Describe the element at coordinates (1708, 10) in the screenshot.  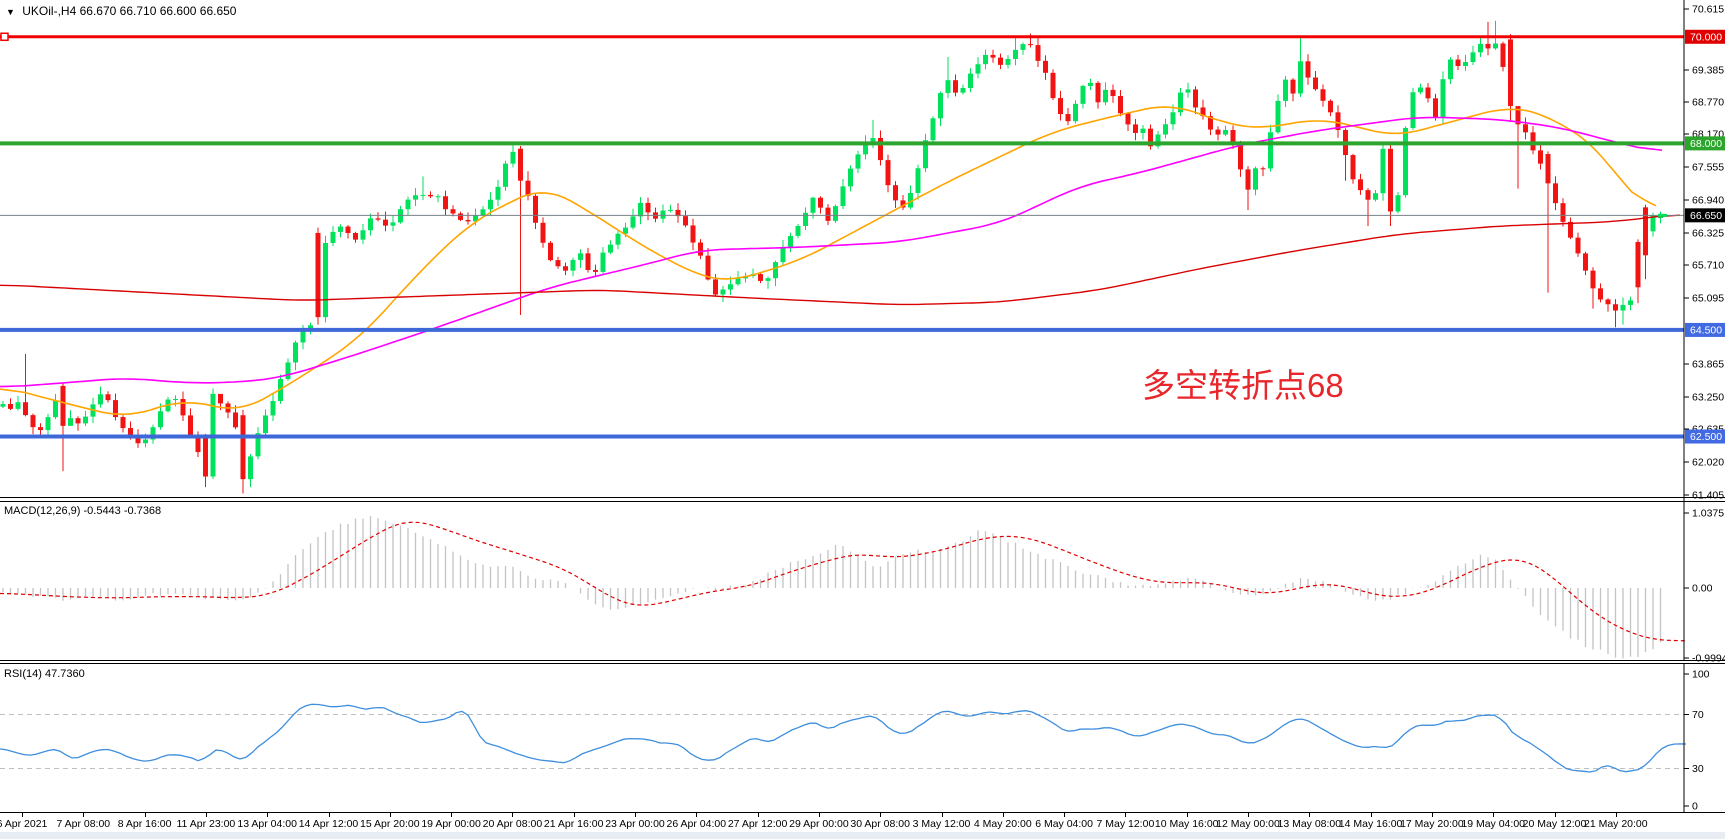
I see `svg-text: 70.615` at that location.